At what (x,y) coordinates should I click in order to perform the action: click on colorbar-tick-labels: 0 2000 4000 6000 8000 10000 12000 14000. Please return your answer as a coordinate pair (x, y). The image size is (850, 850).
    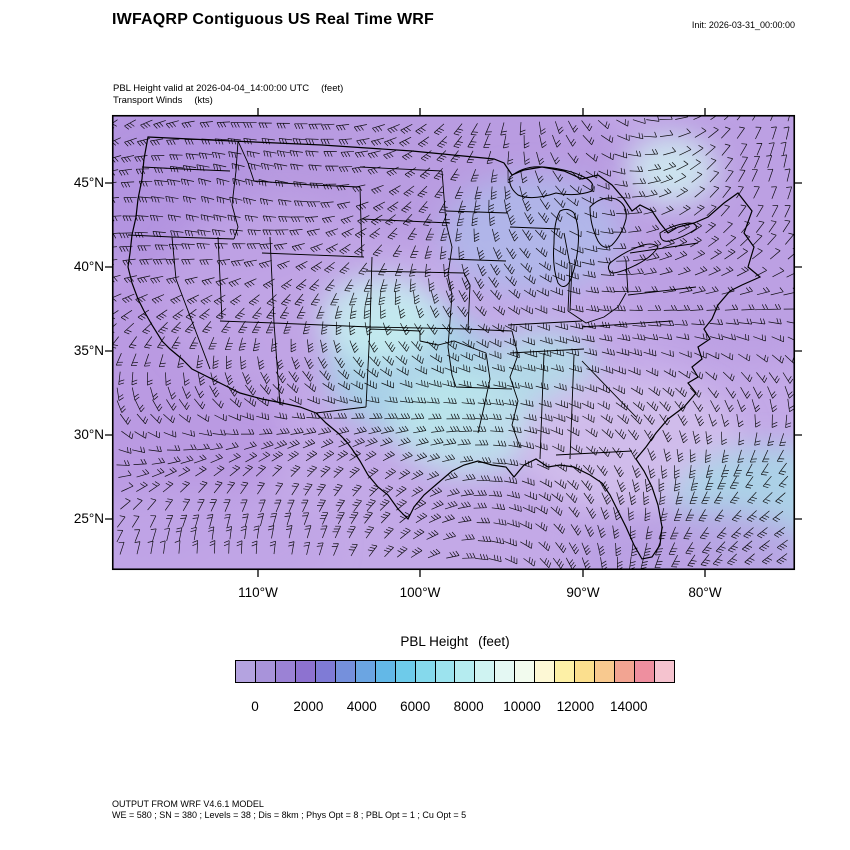
    Looking at the image, I should click on (425, 709).